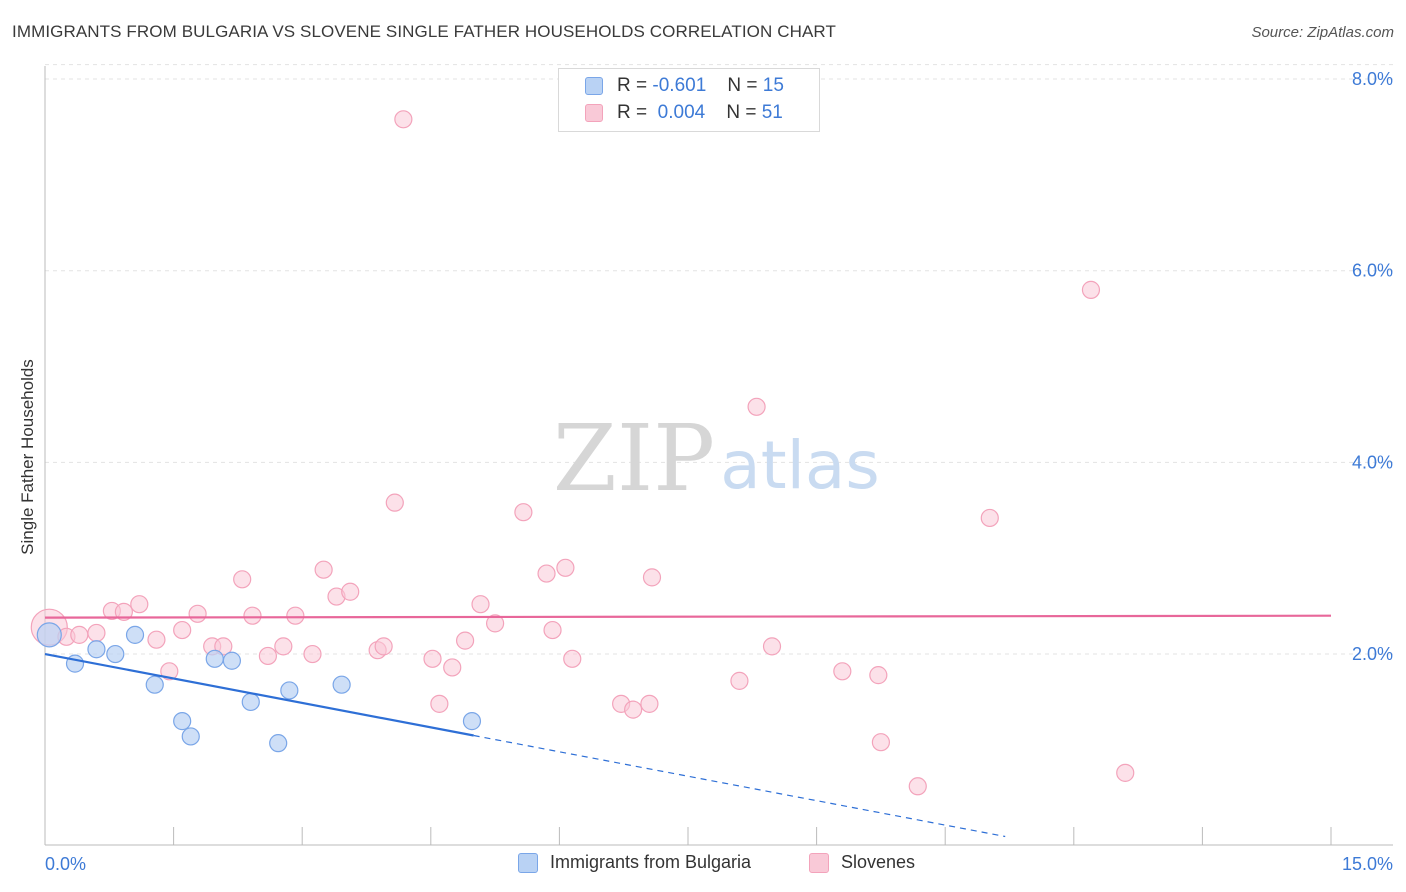  I want to click on x-tick-label: 0.0%, so click(65, 864).